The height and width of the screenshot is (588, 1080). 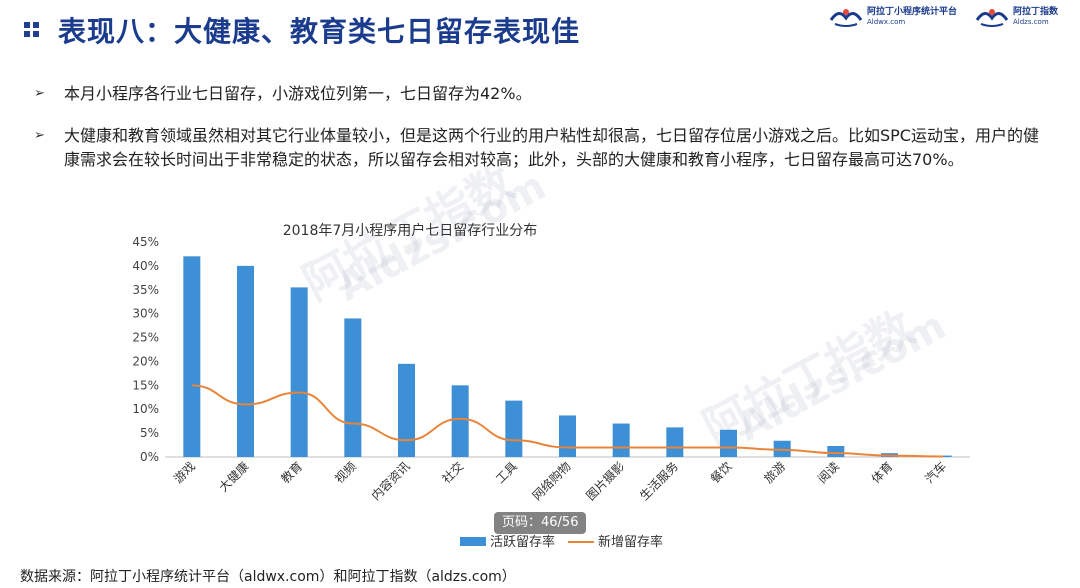 What do you see at coordinates (551, 481) in the screenshot?
I see `x-tick-label: 网络购物` at bounding box center [551, 481].